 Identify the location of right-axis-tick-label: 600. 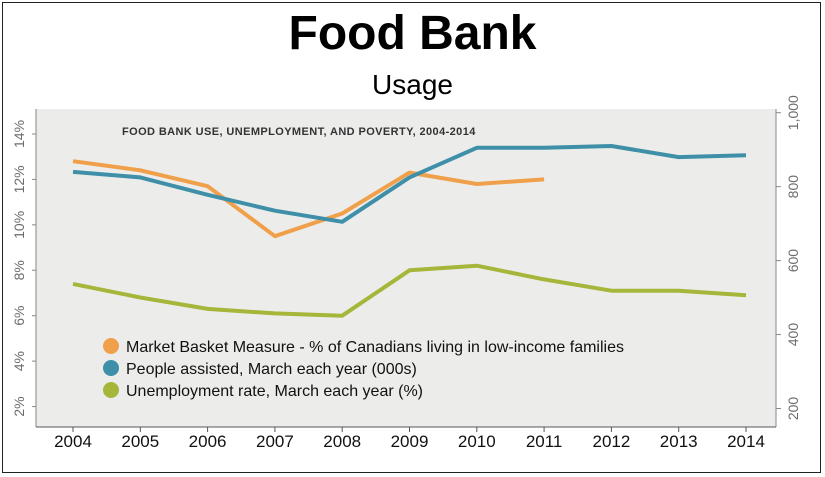
(793, 261).